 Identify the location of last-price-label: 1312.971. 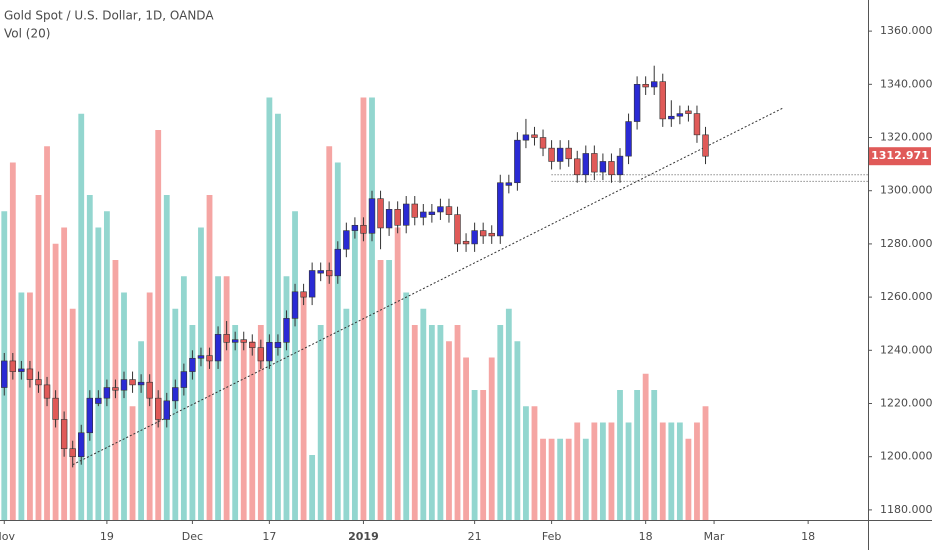
(900, 155).